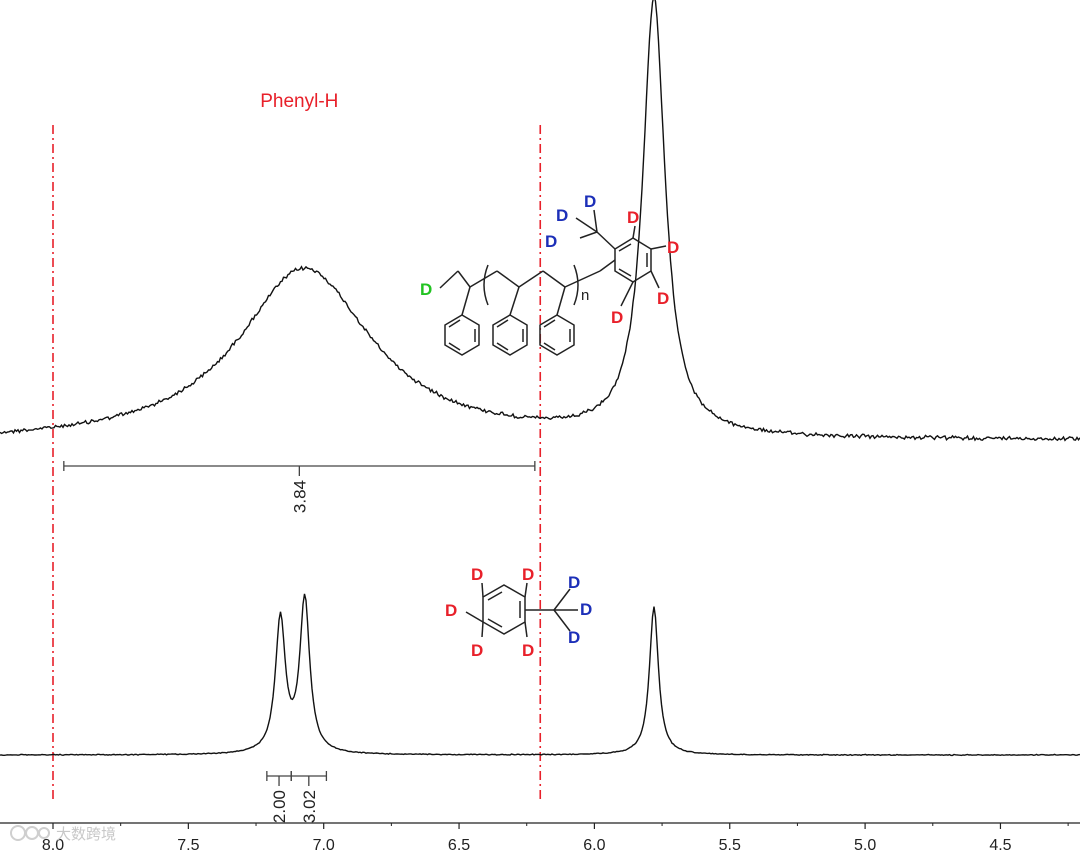 The width and height of the screenshot is (1080, 858). I want to click on region-label: Phenyl-H, so click(299, 101).